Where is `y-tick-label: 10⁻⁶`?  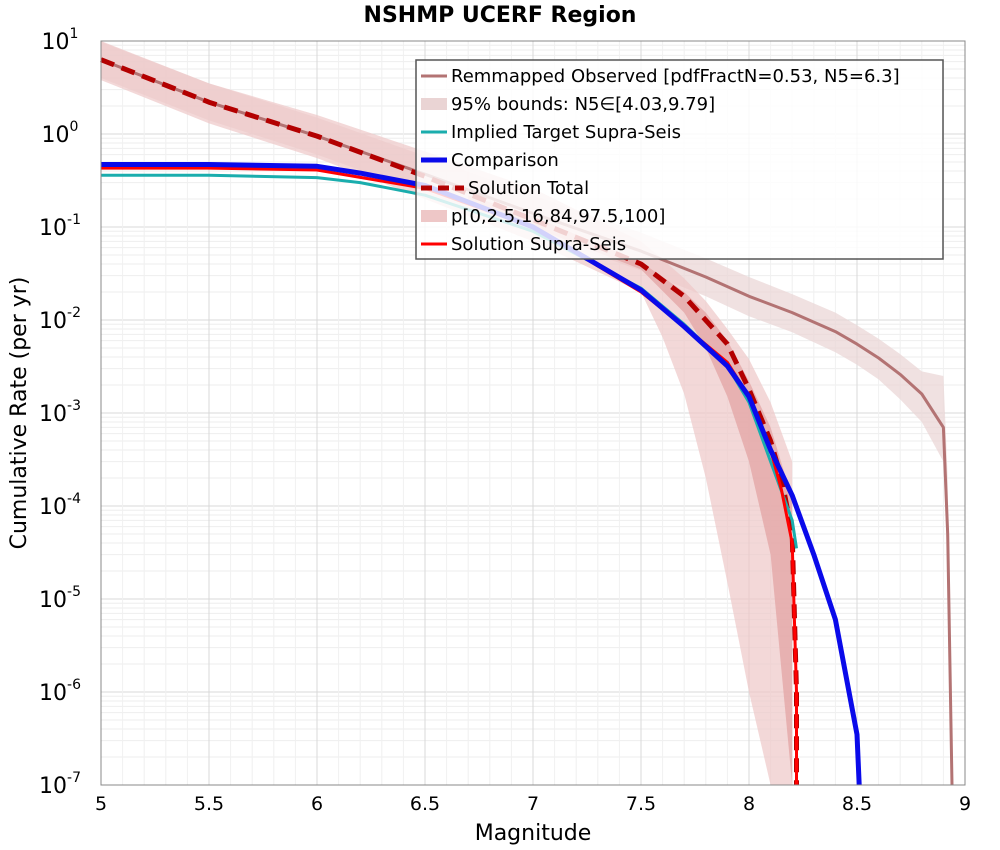 y-tick-label: 10⁻⁶ is located at coordinates (60, 691).